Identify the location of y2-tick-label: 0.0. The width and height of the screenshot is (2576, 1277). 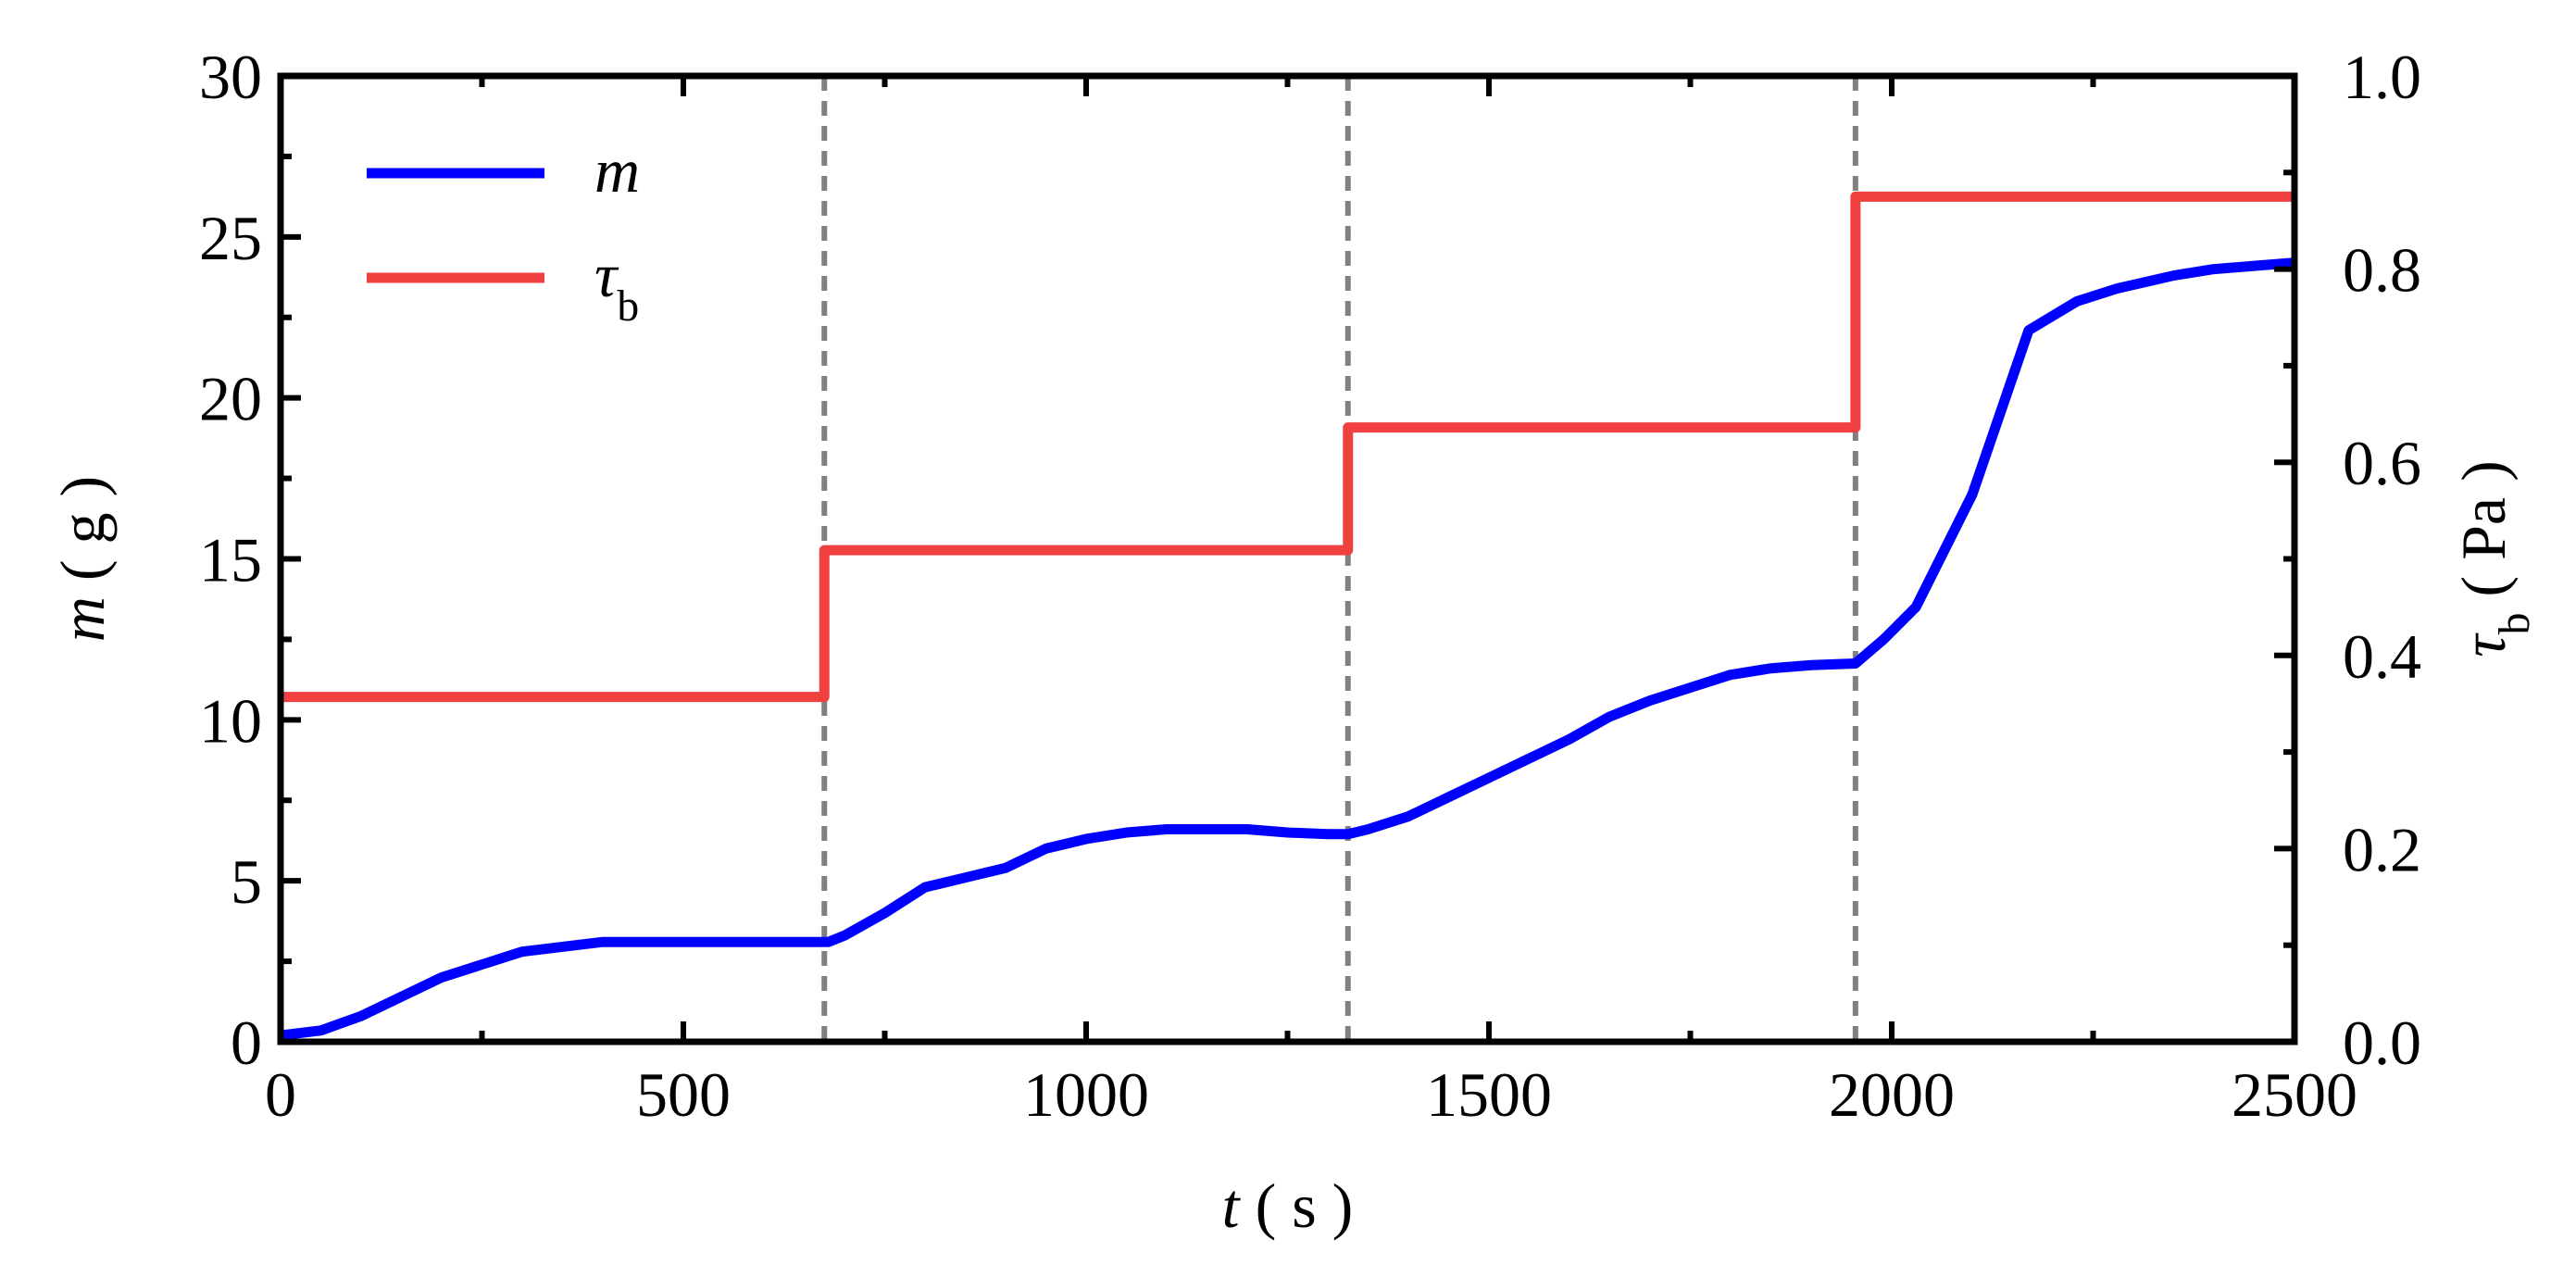
(2382, 1043).